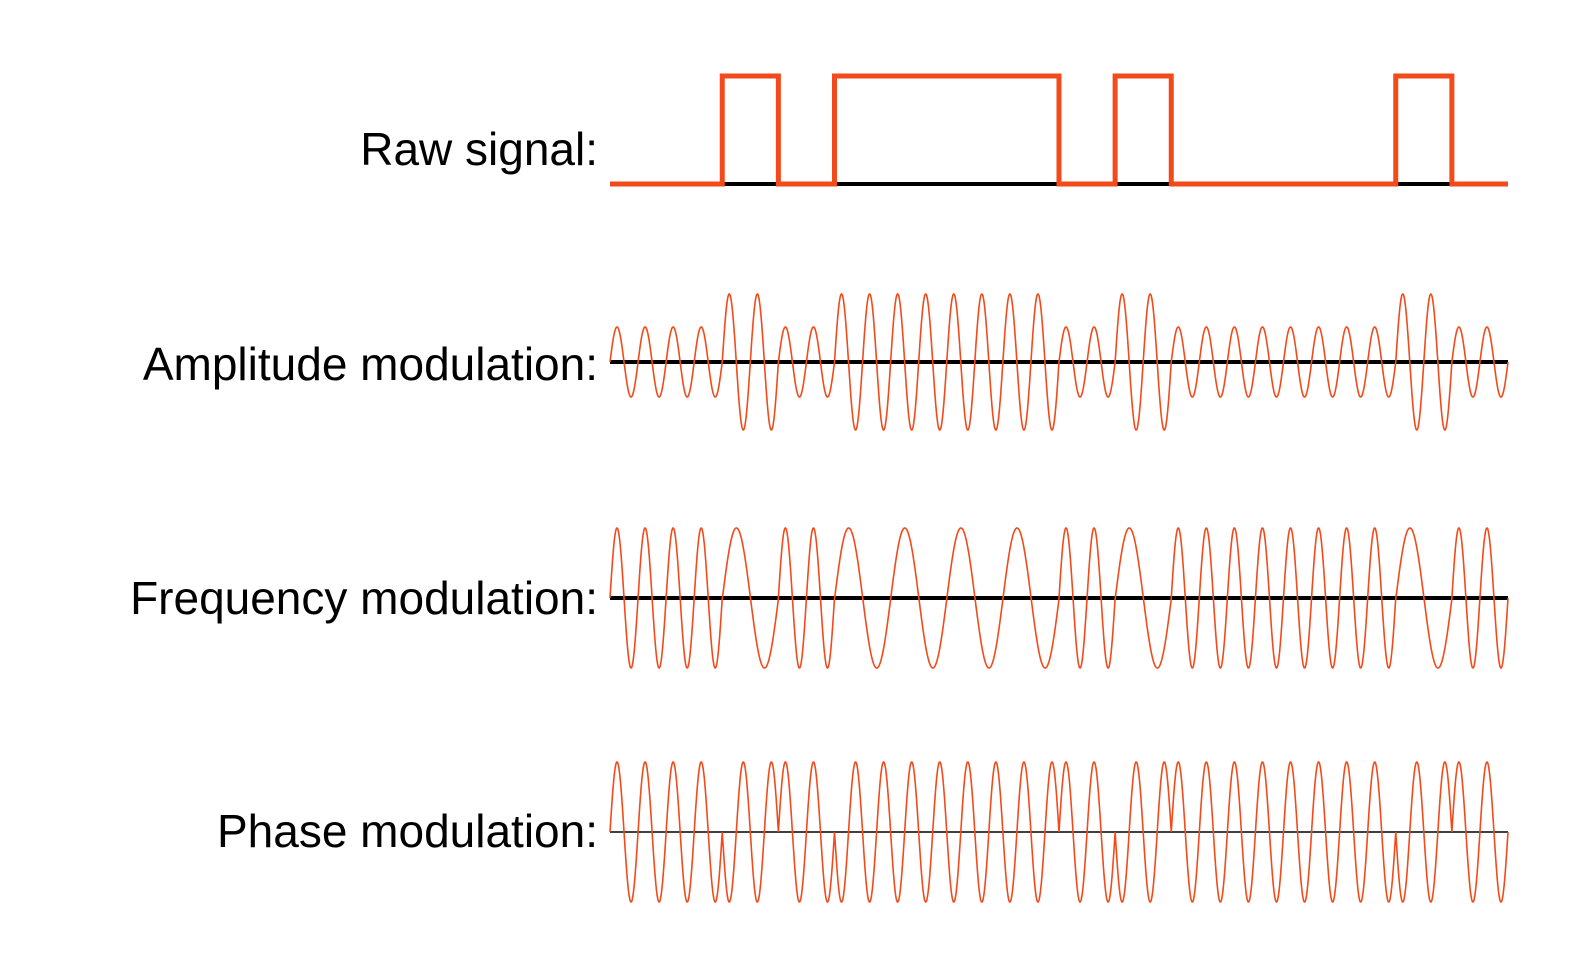 The width and height of the screenshot is (1582, 954). I want to click on pm-waveform, so click(1059, 832).